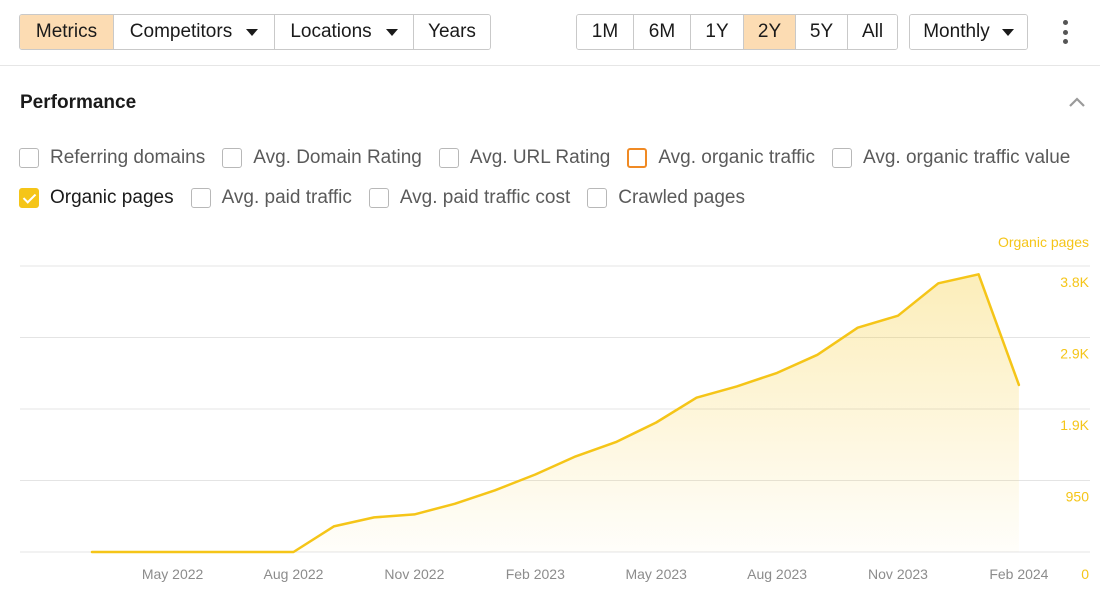 The image size is (1100, 598). What do you see at coordinates (1078, 497) in the screenshot?
I see `y-tick-label: 950` at bounding box center [1078, 497].